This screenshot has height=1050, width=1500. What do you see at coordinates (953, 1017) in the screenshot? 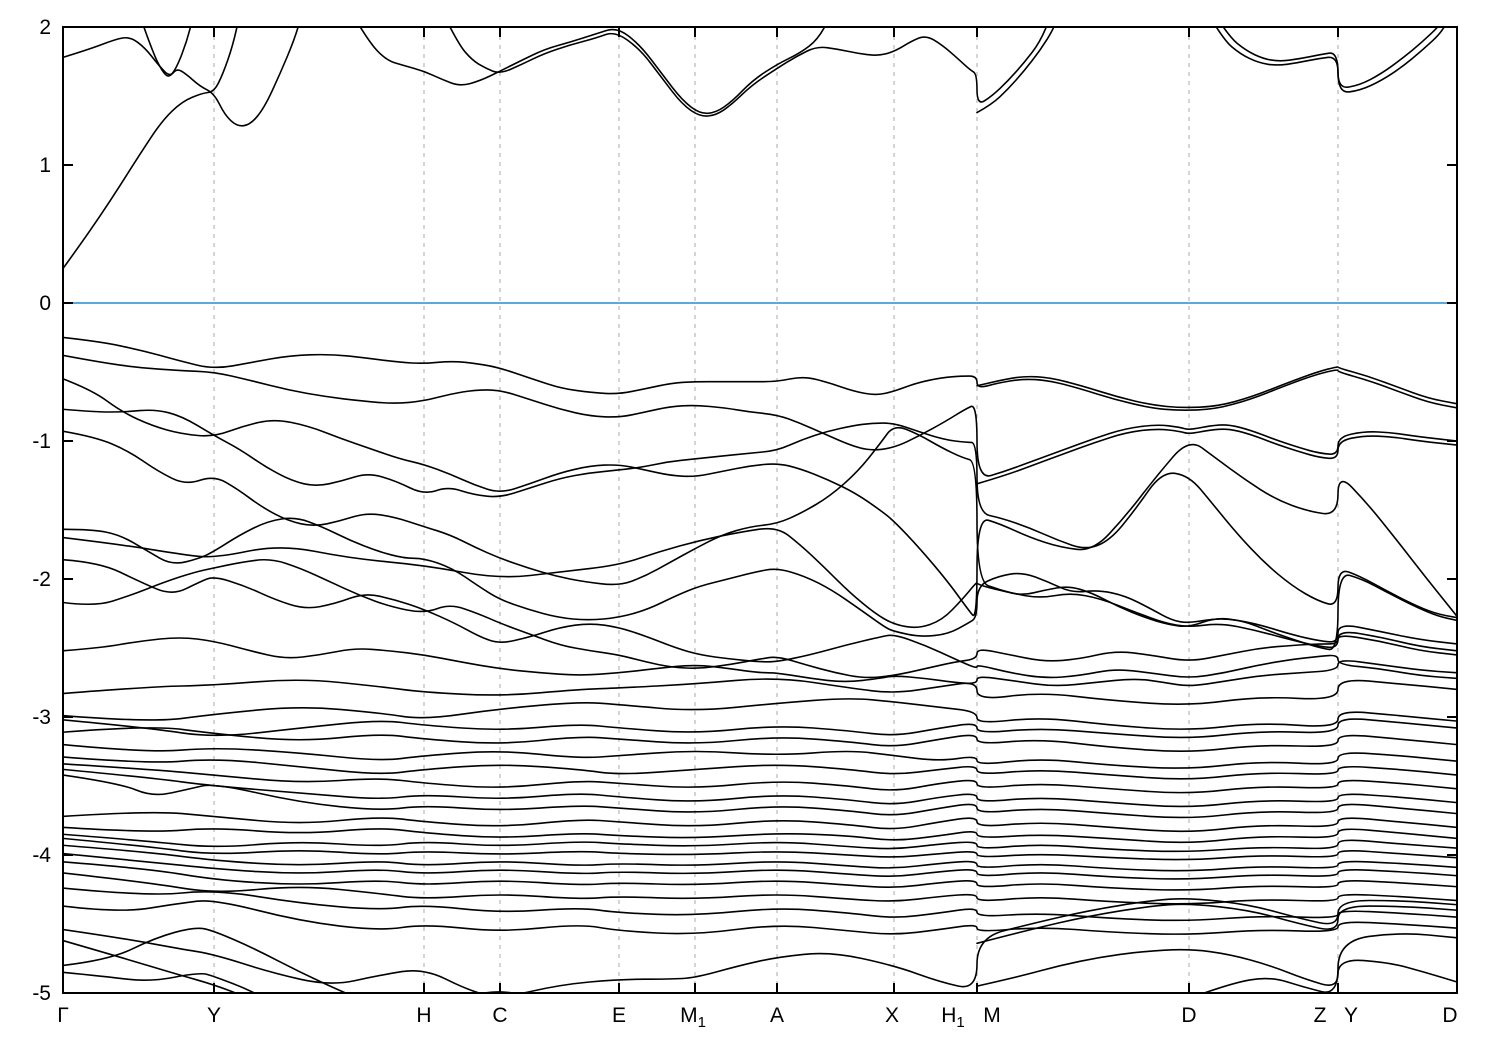
I see `kpoint-label: H1` at bounding box center [953, 1017].